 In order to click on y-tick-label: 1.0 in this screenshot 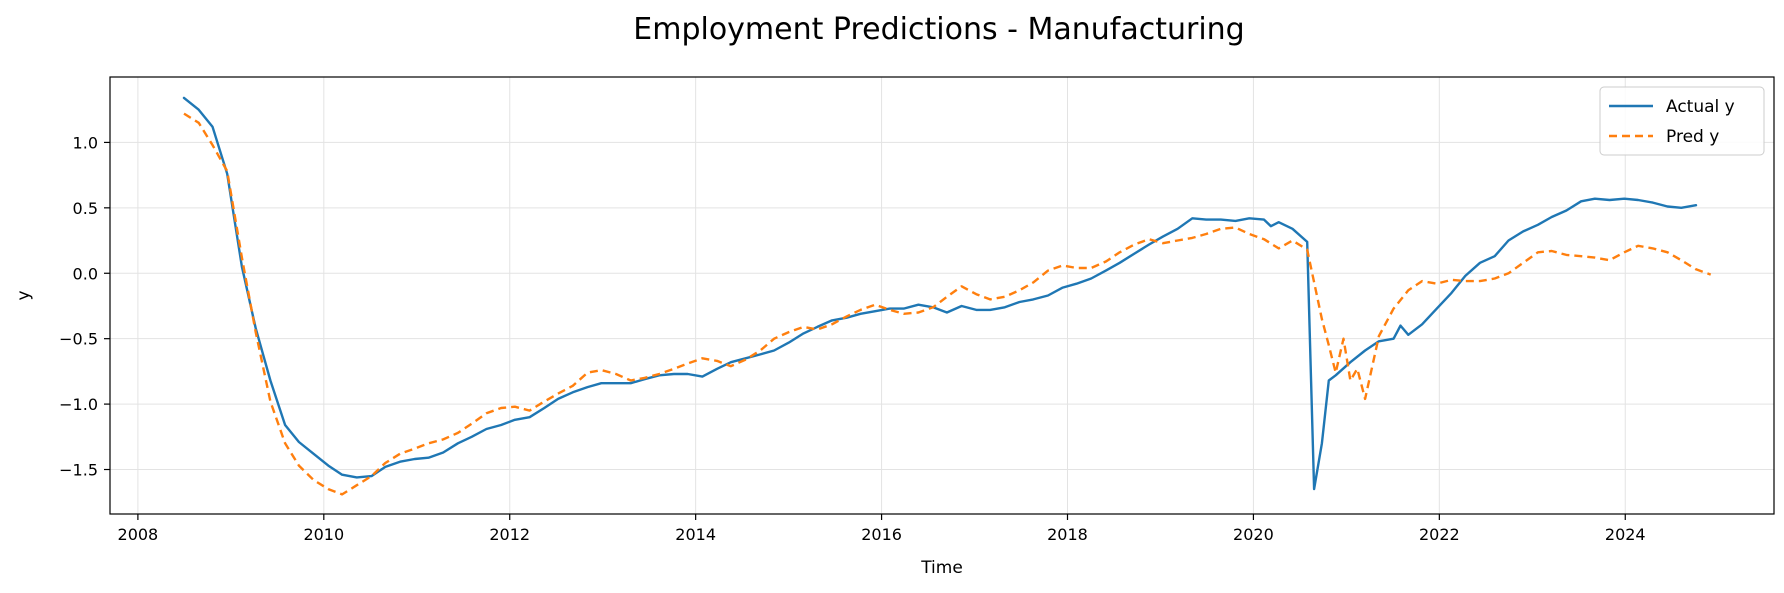, I will do `click(85, 142)`.